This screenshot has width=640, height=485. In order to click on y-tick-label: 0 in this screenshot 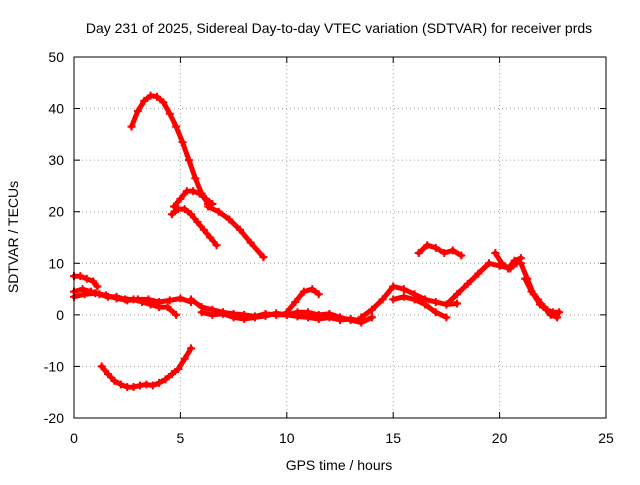, I will do `click(60, 315)`.